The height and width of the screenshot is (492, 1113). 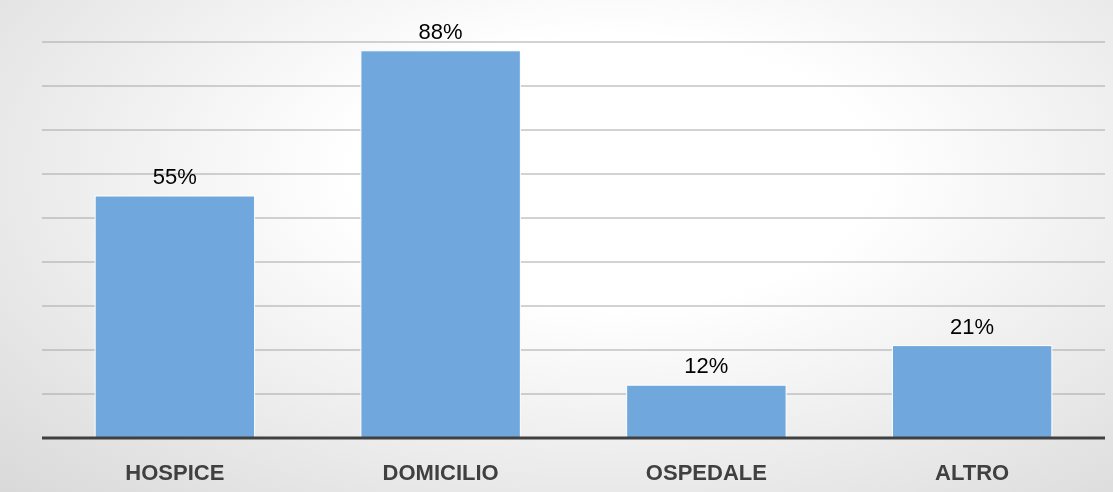 I want to click on data-label: 21%, so click(x=972, y=326).